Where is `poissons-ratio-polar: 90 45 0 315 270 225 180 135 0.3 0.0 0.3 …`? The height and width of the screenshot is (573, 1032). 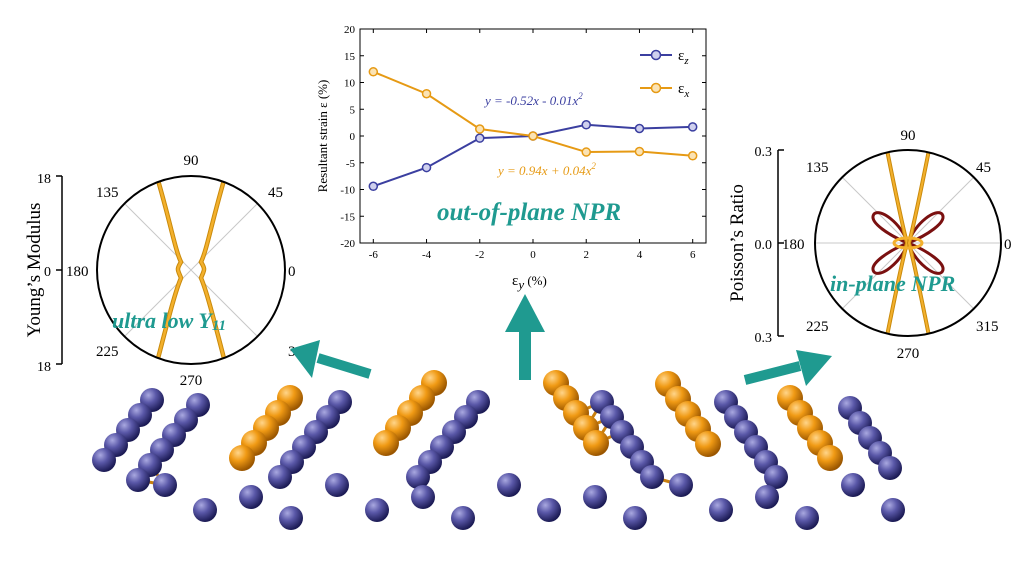
poissons-ratio-polar: 90 45 0 315 270 225 180 135 0.3 0.0 0.3 … is located at coordinates (869, 245).